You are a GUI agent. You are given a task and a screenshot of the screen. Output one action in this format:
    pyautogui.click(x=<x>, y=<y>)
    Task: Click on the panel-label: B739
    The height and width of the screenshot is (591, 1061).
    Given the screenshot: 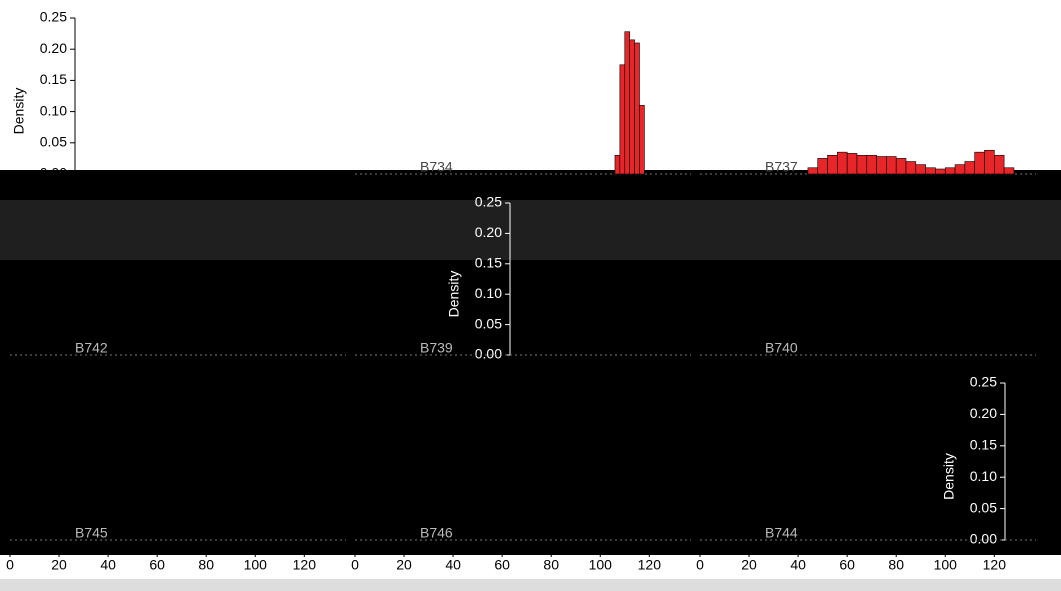 What is the action you would take?
    pyautogui.click(x=436, y=348)
    